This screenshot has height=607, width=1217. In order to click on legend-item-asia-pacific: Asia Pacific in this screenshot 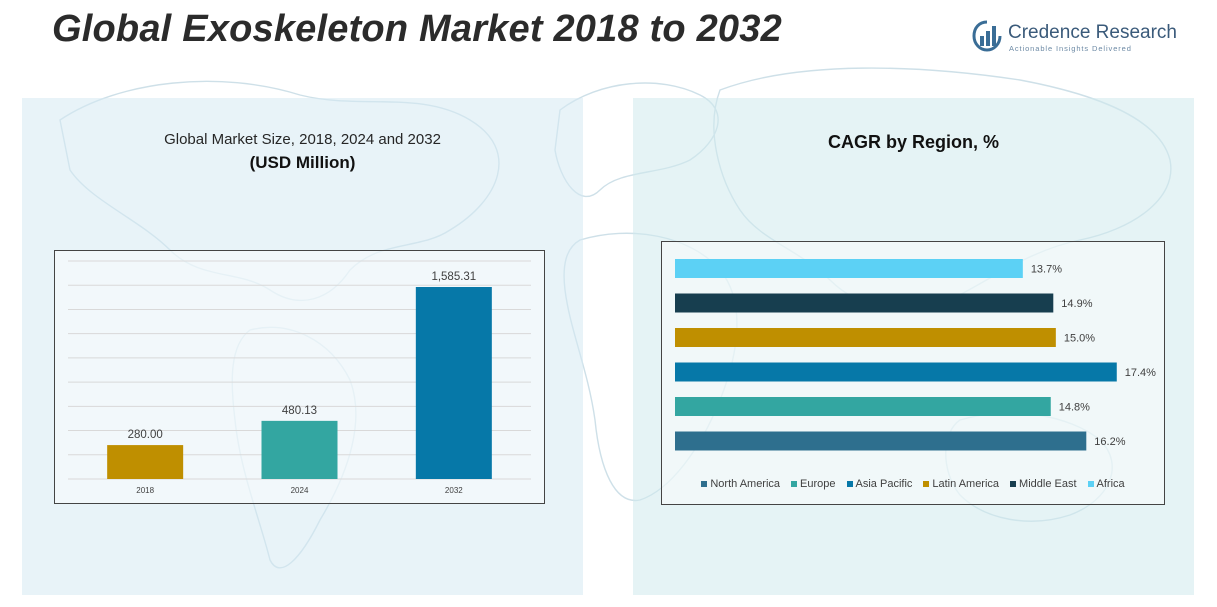, I will do `click(879, 484)`.